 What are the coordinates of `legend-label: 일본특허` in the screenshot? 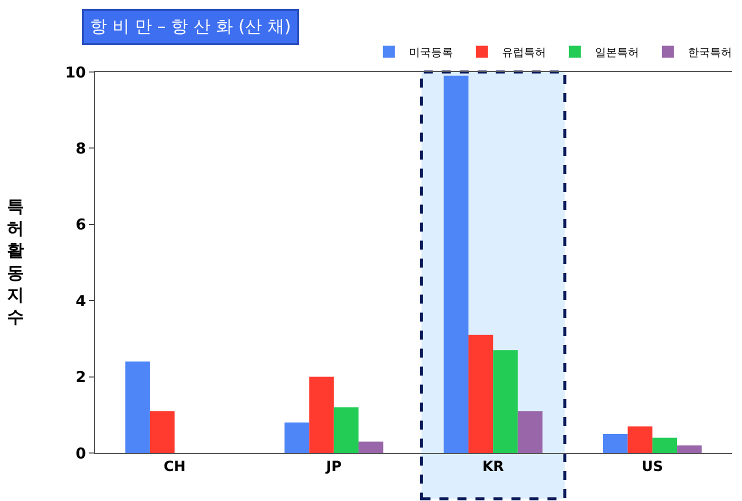 It's located at (616, 53).